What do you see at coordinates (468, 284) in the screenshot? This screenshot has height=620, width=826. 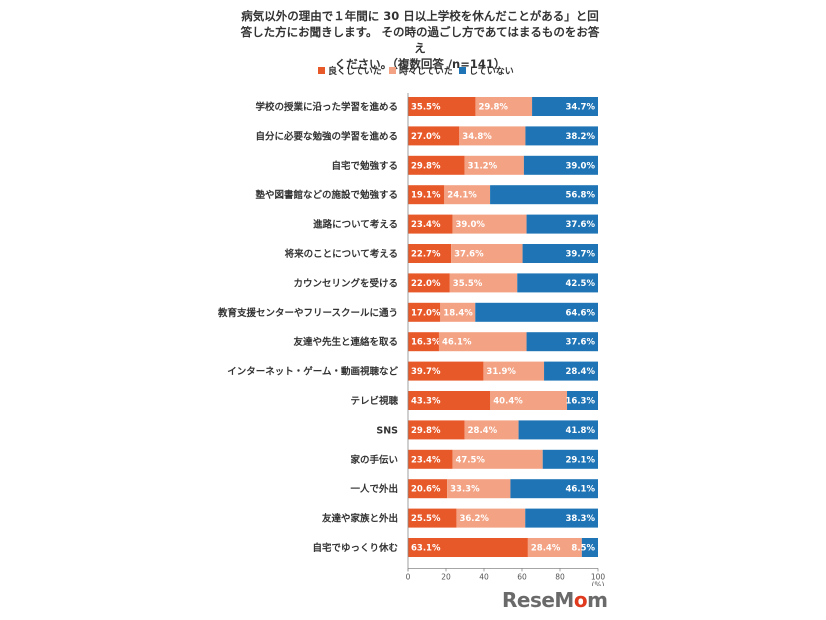 I see `data-label-7-2: 35.5%` at bounding box center [468, 284].